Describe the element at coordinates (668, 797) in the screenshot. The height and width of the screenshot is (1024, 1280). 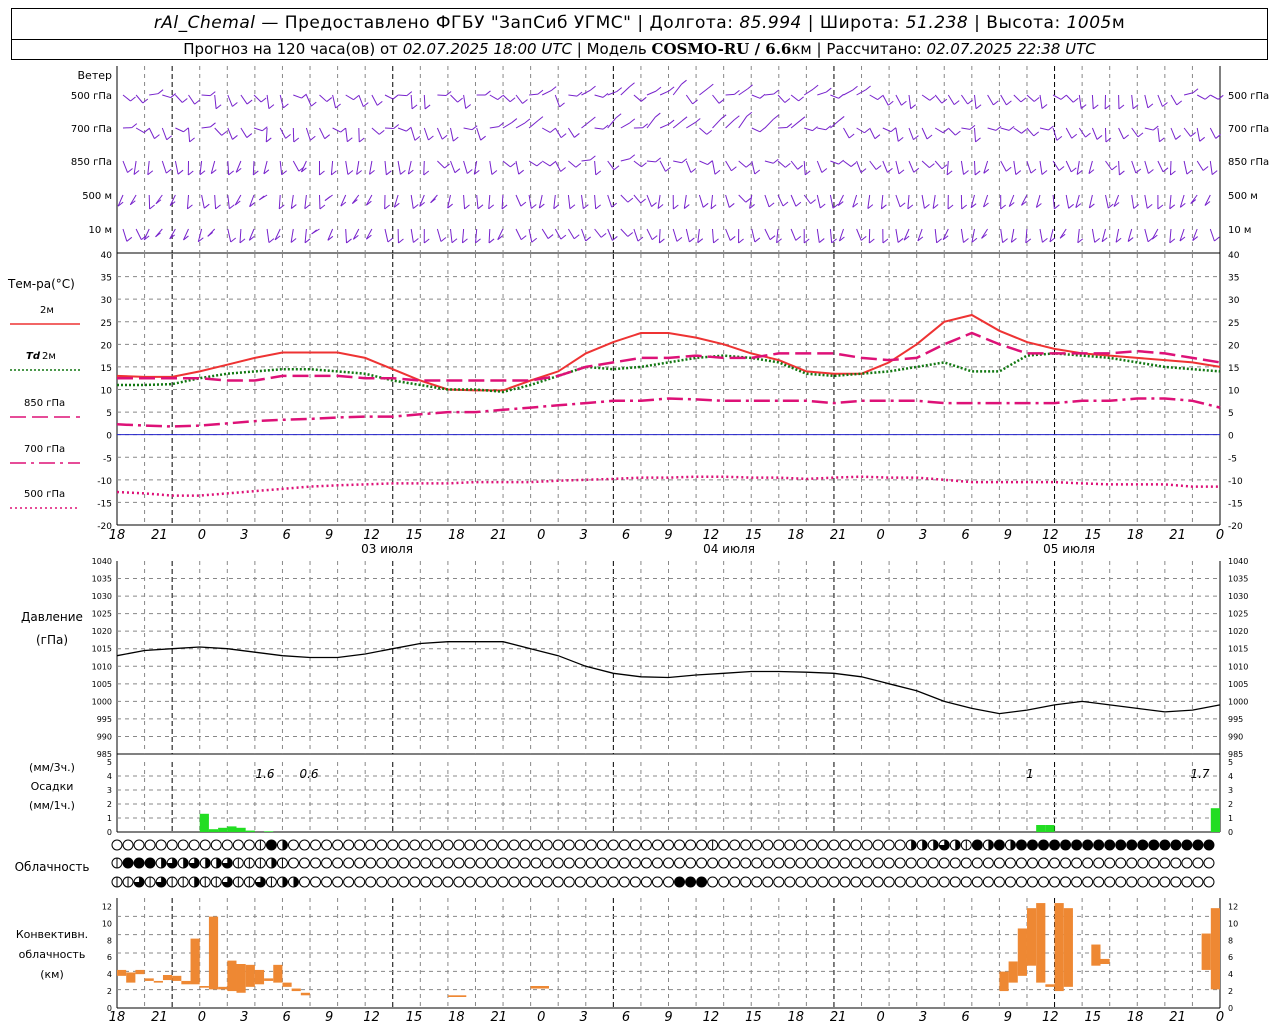
I see `precip-gridlines` at that location.